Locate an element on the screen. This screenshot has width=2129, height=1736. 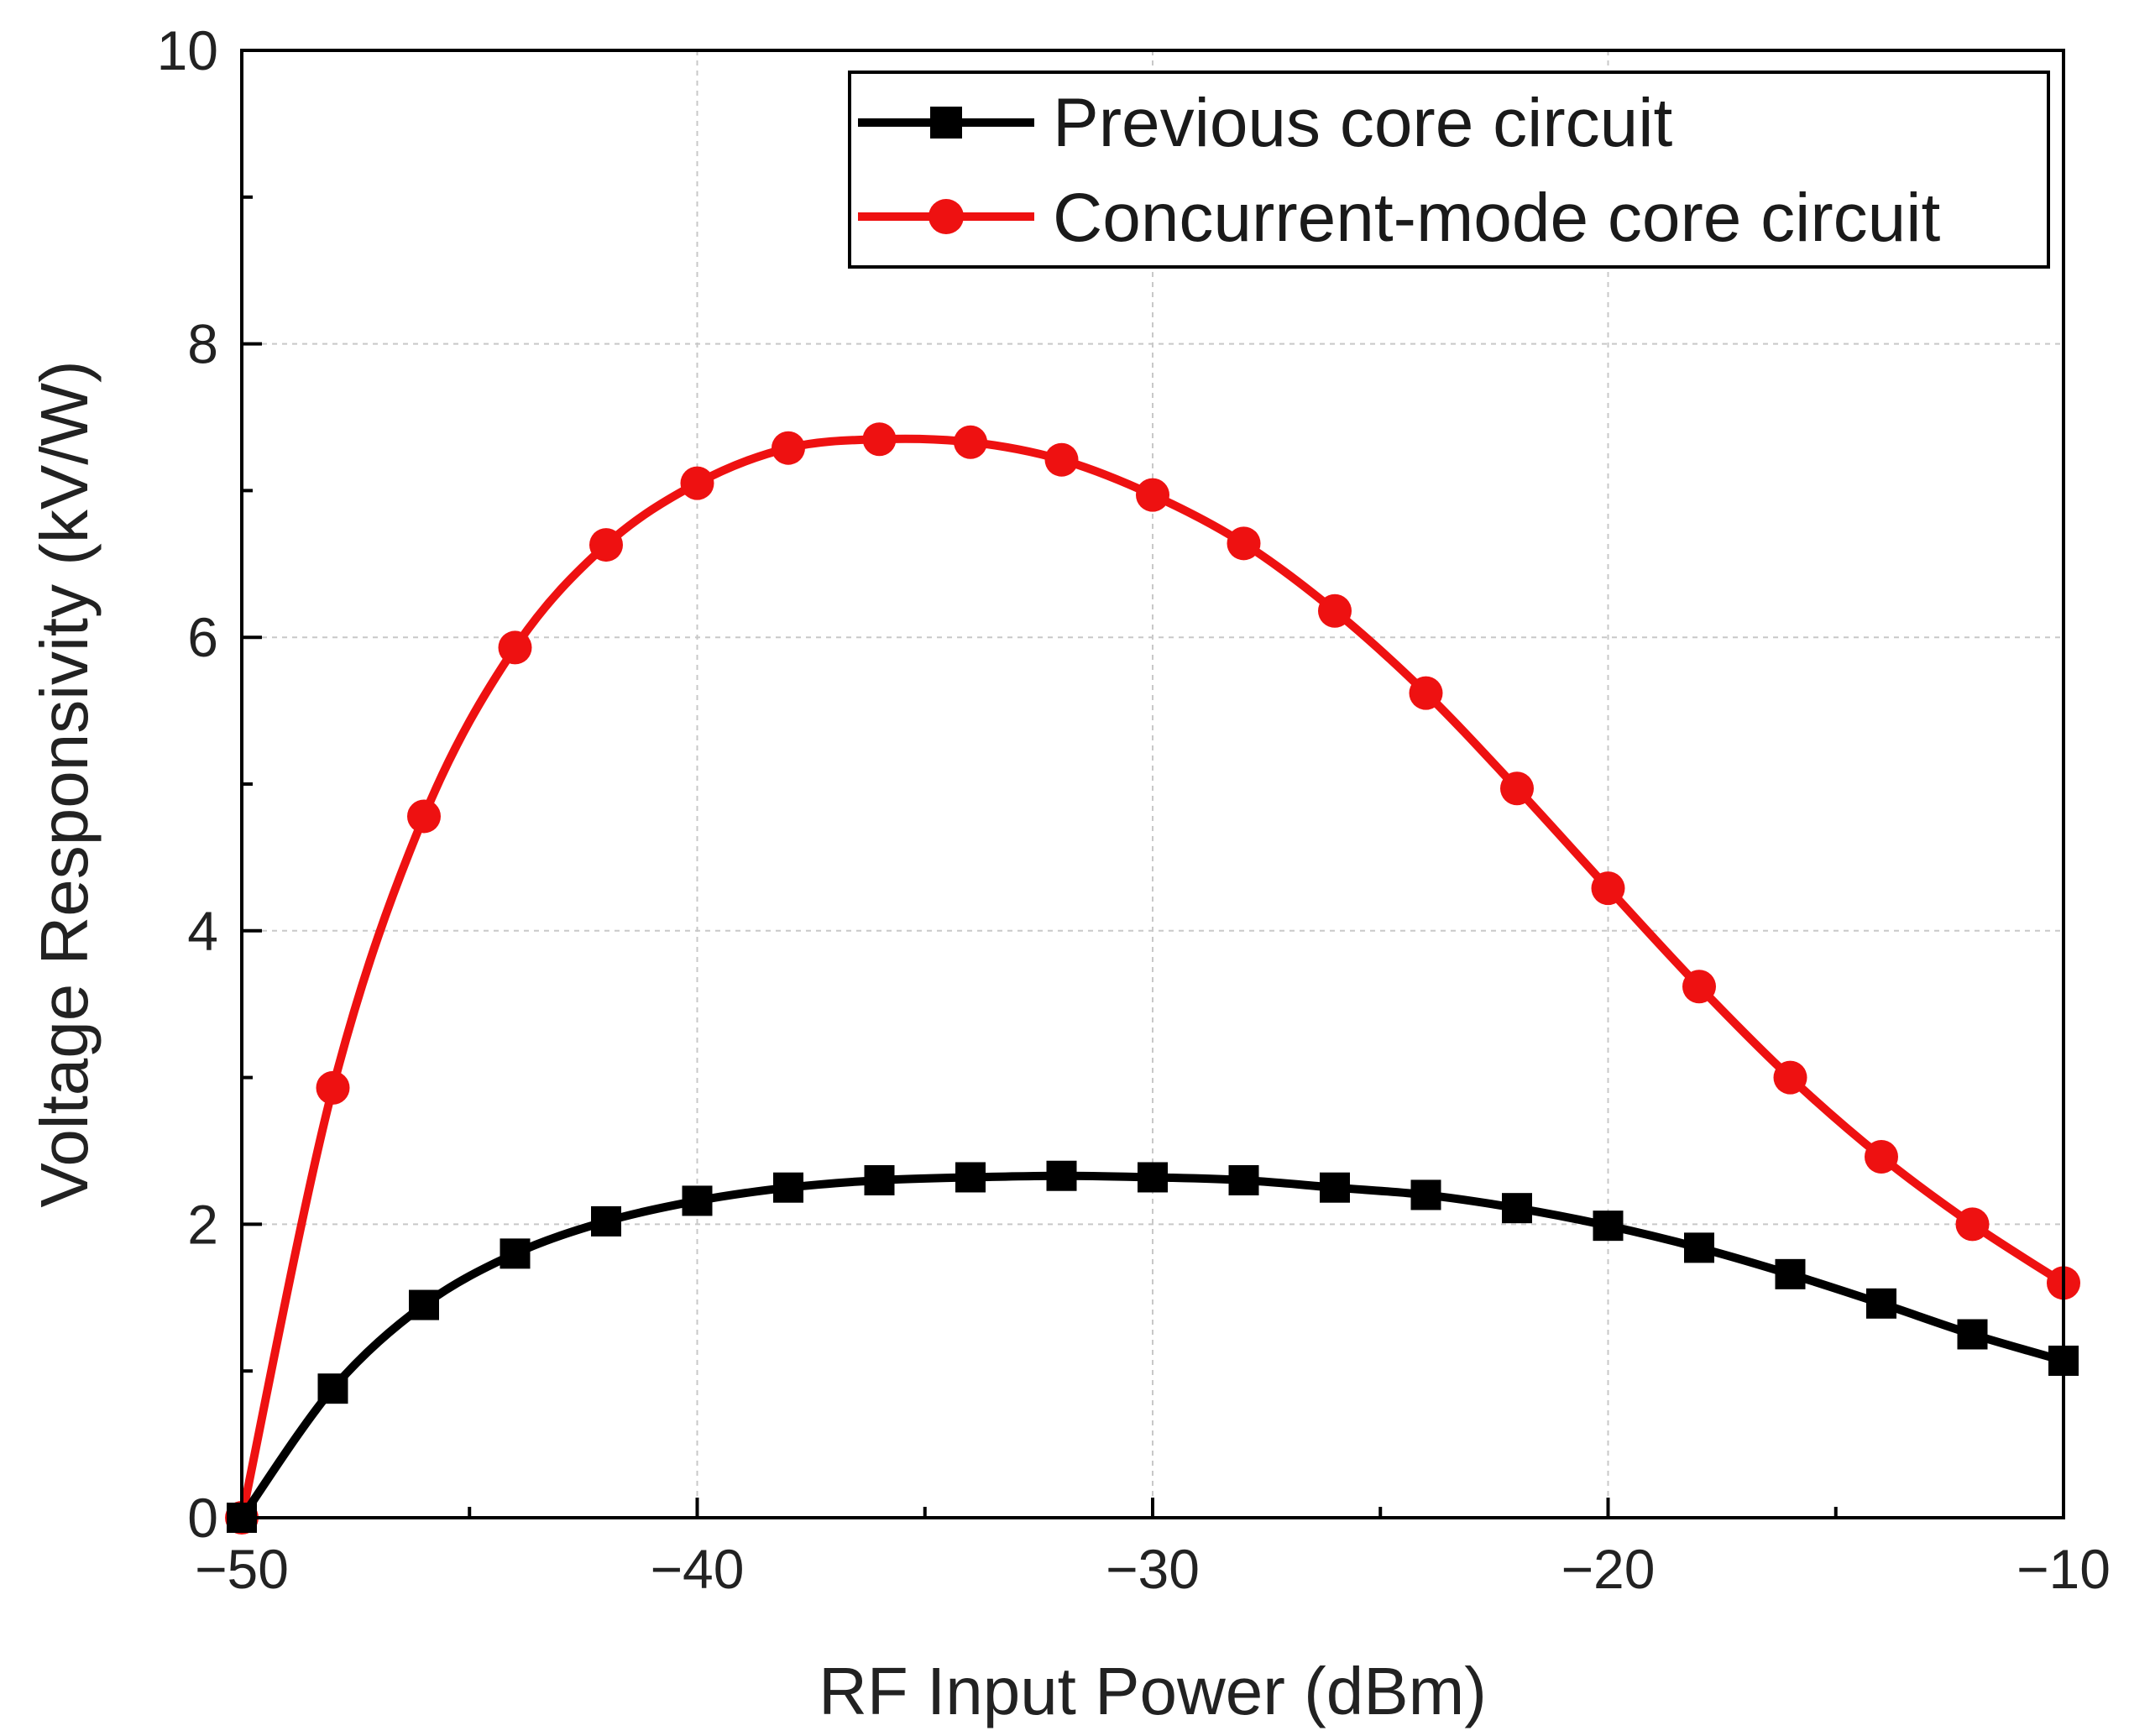
y-axis-title: Voltage Responsivity (kV/W) is located at coordinates (65, 783).